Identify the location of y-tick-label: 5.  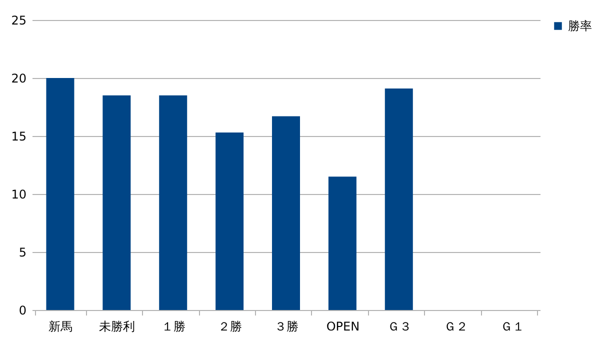
(22, 253).